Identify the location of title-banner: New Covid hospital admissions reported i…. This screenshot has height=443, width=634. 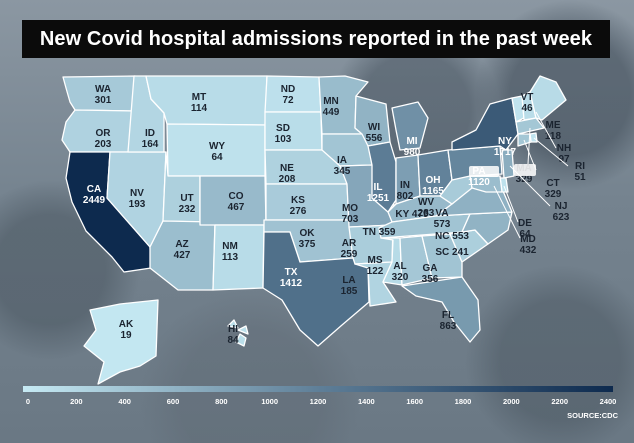
(316, 39).